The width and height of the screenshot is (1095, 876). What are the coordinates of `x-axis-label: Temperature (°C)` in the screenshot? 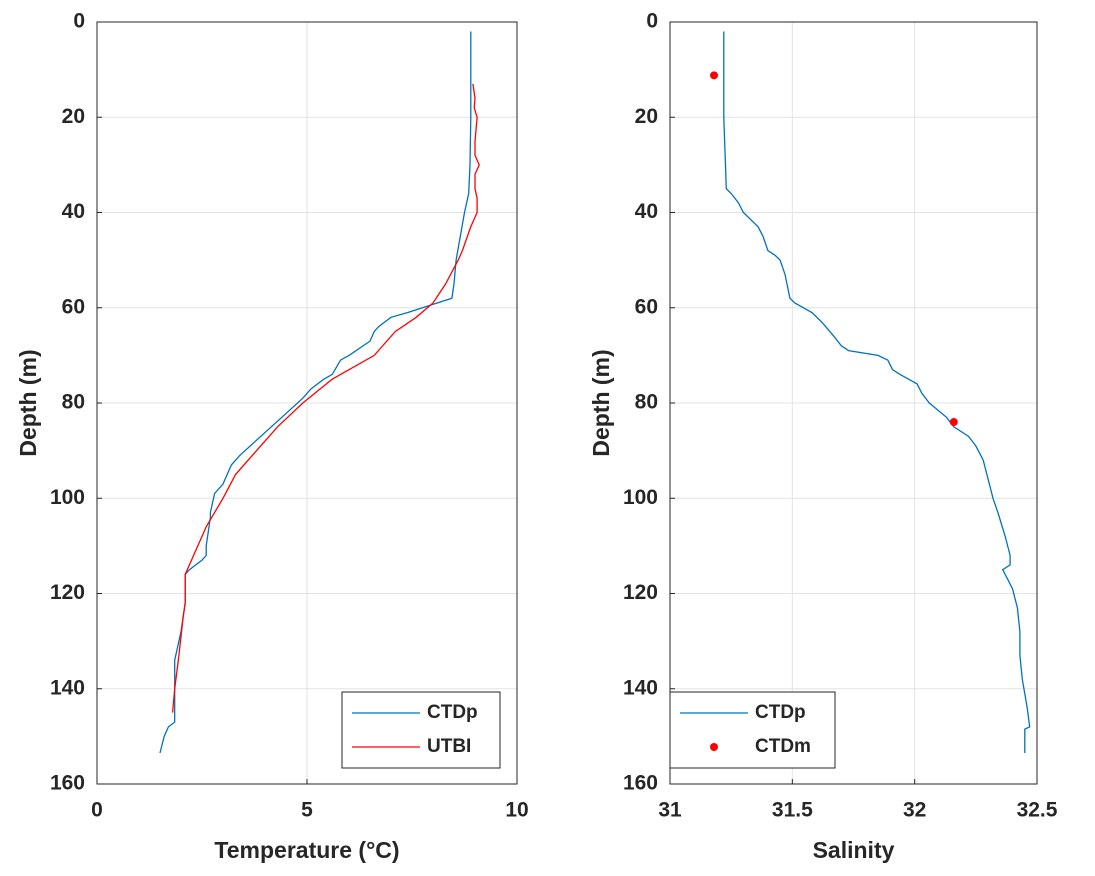 It's located at (306, 850).